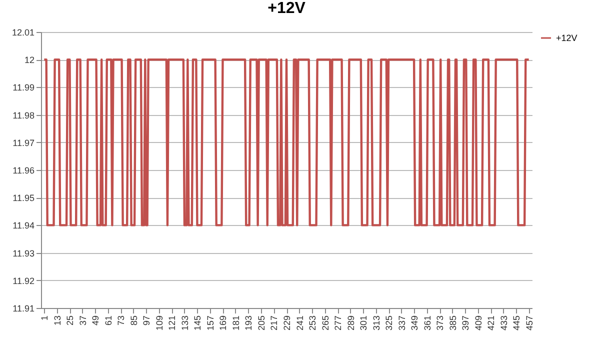  Describe the element at coordinates (389, 323) in the screenshot. I see `x-tick-label: 325` at that location.